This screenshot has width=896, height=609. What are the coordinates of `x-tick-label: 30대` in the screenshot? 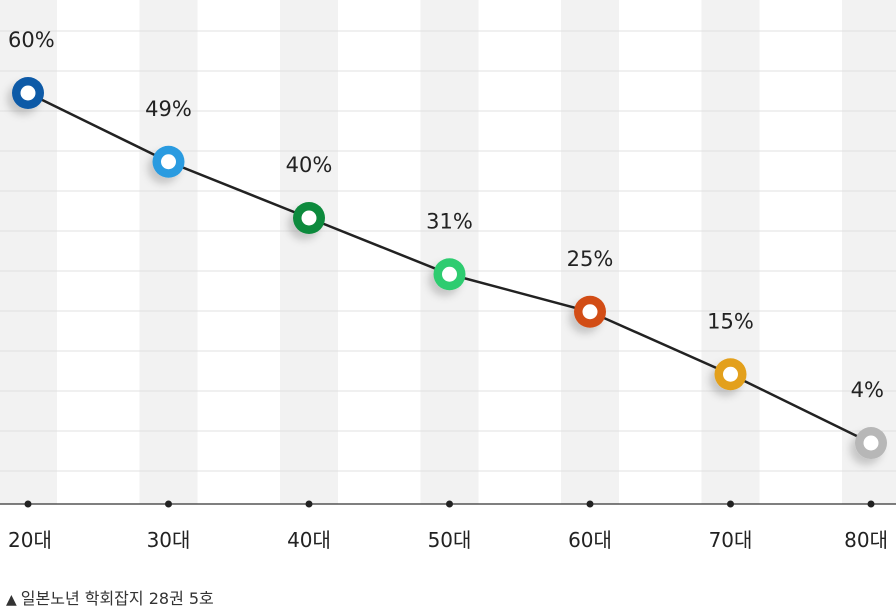 It's located at (169, 540).